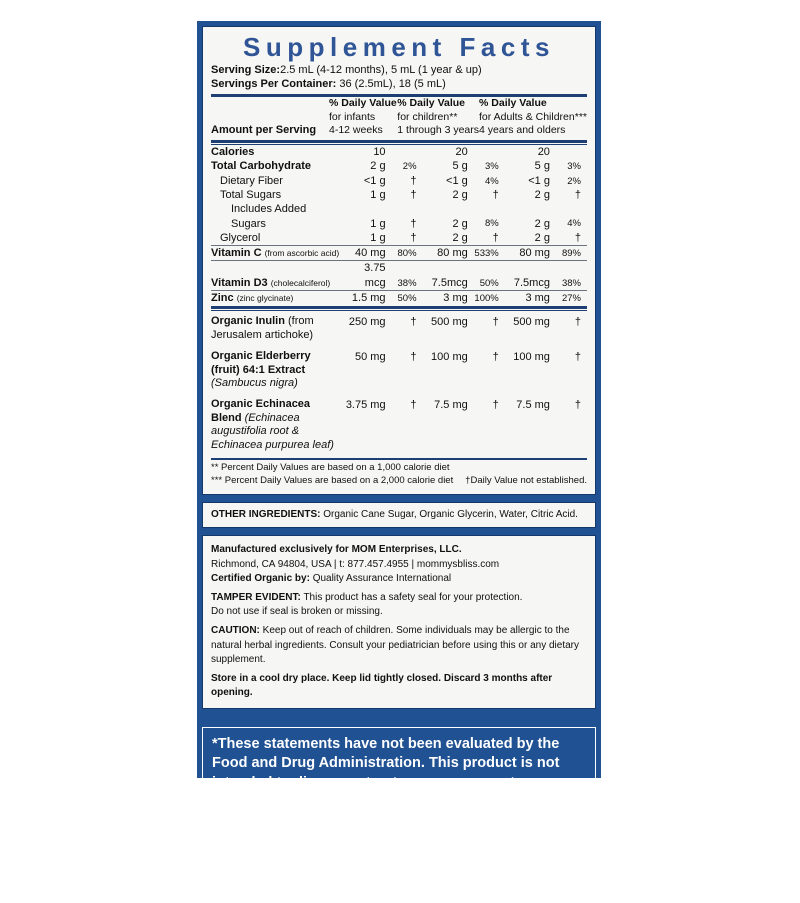  I want to click on divider-footnote-top, so click(399, 458).